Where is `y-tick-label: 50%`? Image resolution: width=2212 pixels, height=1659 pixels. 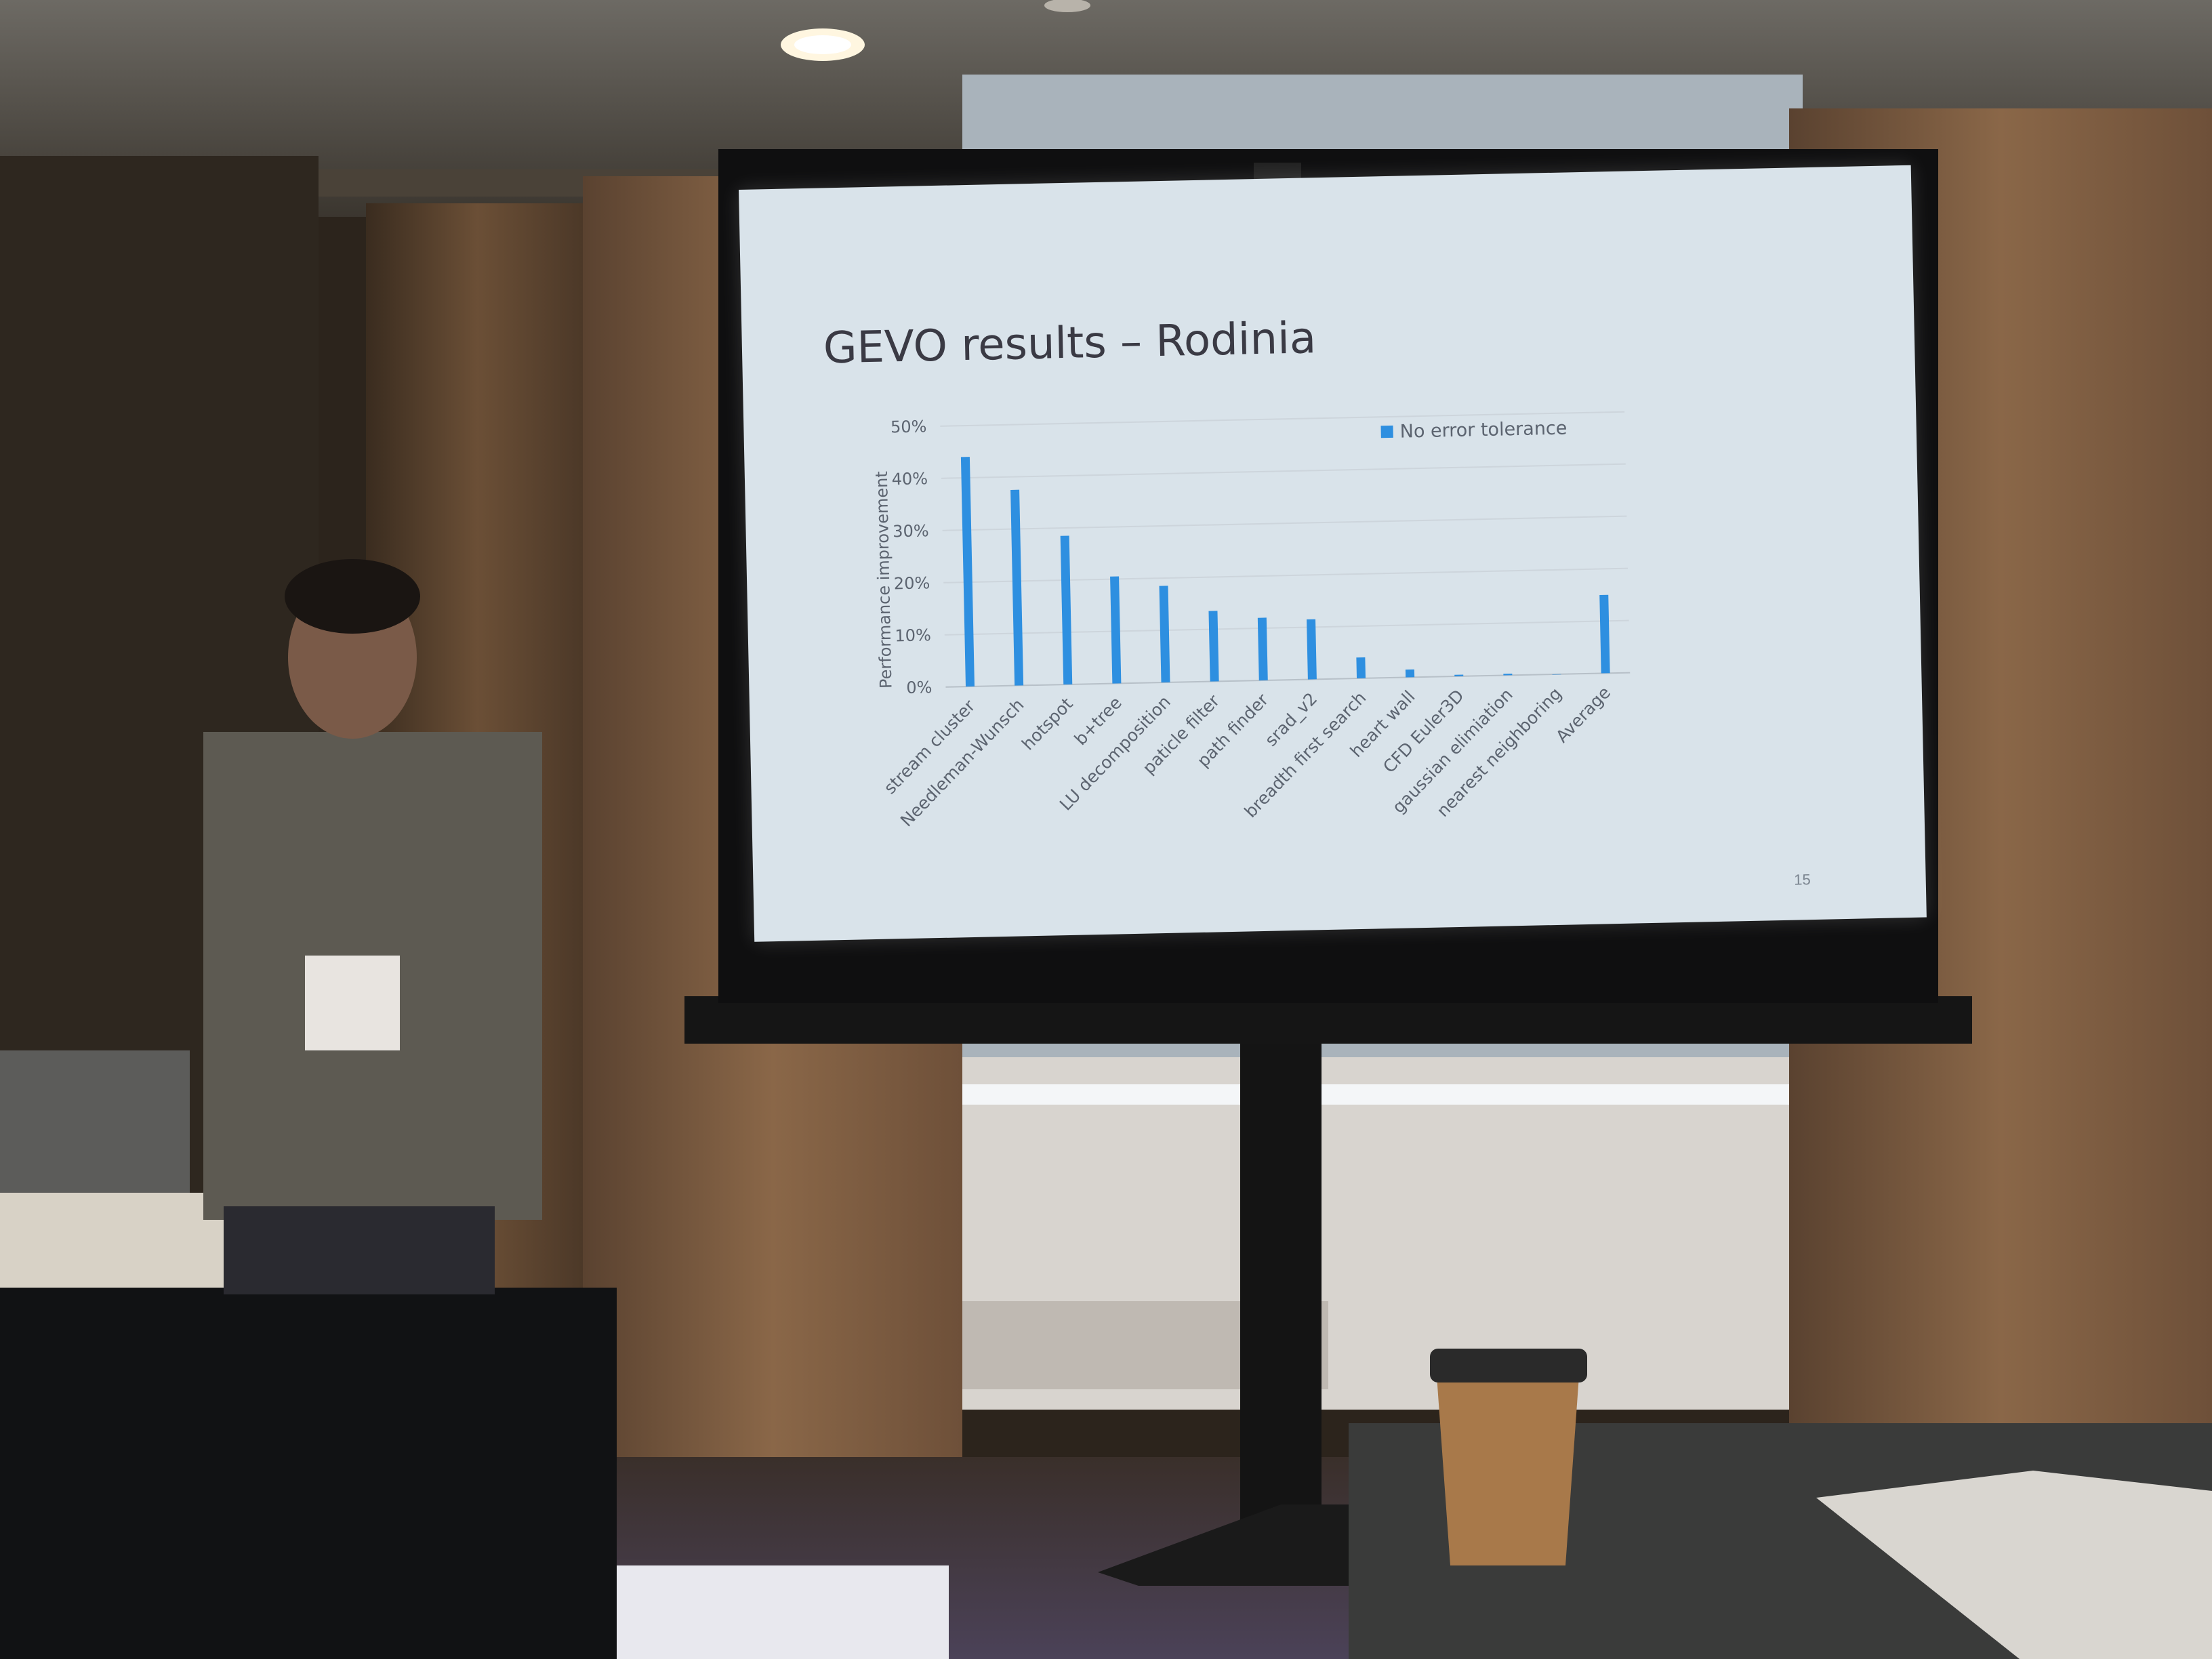 y-tick-label: 50% is located at coordinates (909, 426).